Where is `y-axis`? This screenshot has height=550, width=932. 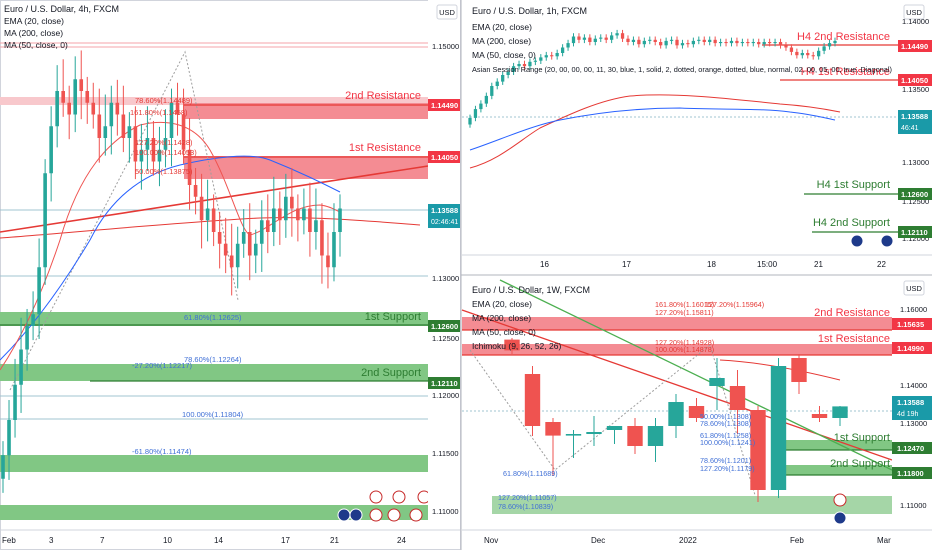 y-axis is located at coordinates (444, 265).